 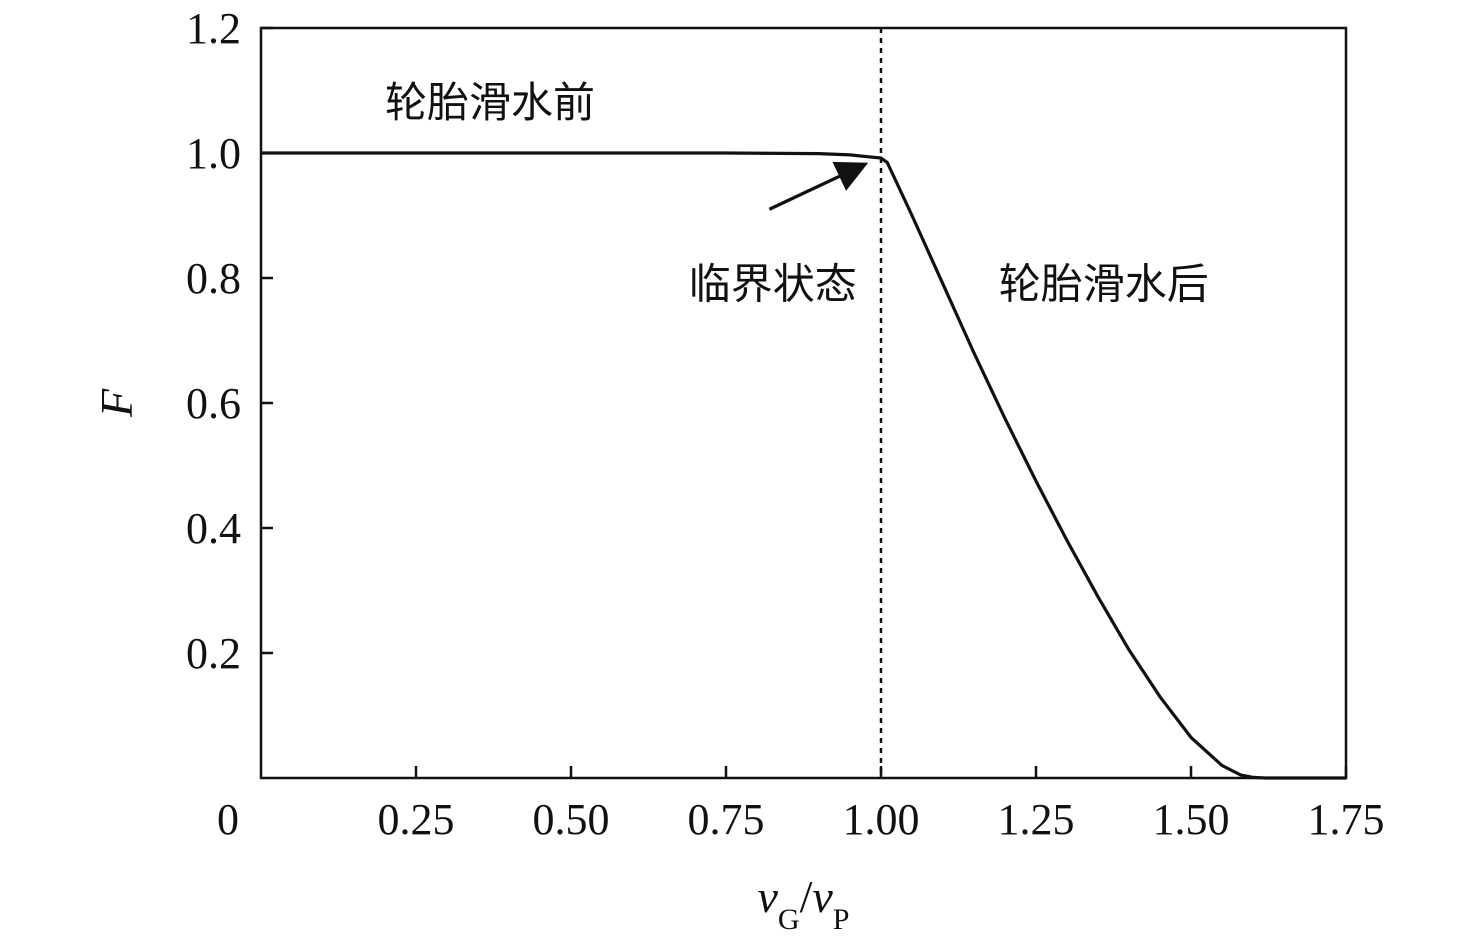 What do you see at coordinates (773, 283) in the screenshot?
I see `annotation-critical: 临界状态` at bounding box center [773, 283].